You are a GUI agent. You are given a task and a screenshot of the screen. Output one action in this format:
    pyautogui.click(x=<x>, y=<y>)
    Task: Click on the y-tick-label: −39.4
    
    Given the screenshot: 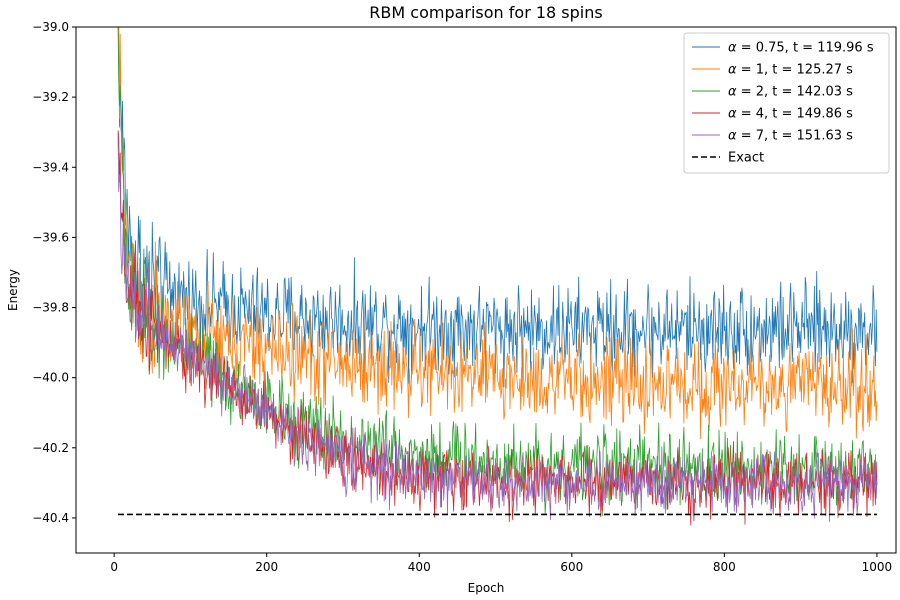 What is the action you would take?
    pyautogui.click(x=50, y=167)
    